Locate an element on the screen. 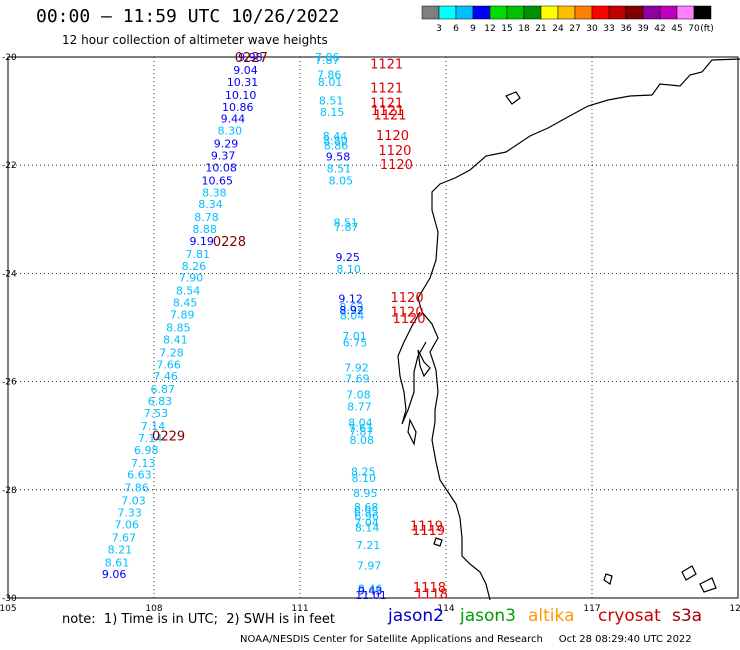 Image resolution: width=740 pixels, height=650 pixels. colorbar-label: 15 is located at coordinates (506, 29).